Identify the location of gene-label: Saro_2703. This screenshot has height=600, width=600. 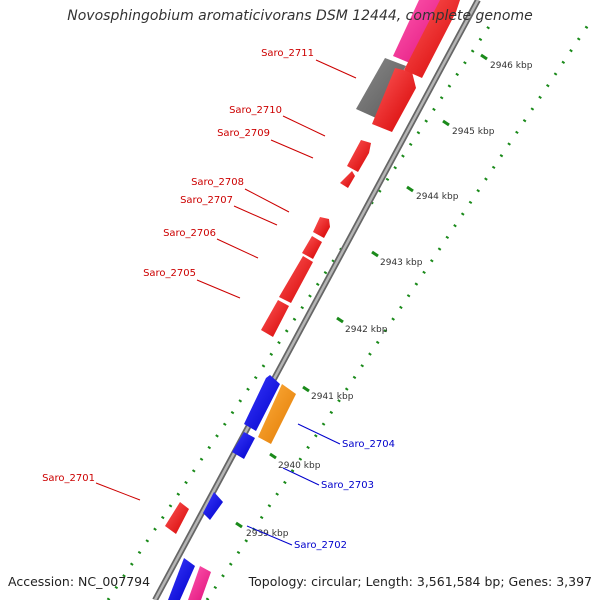
(347, 485).